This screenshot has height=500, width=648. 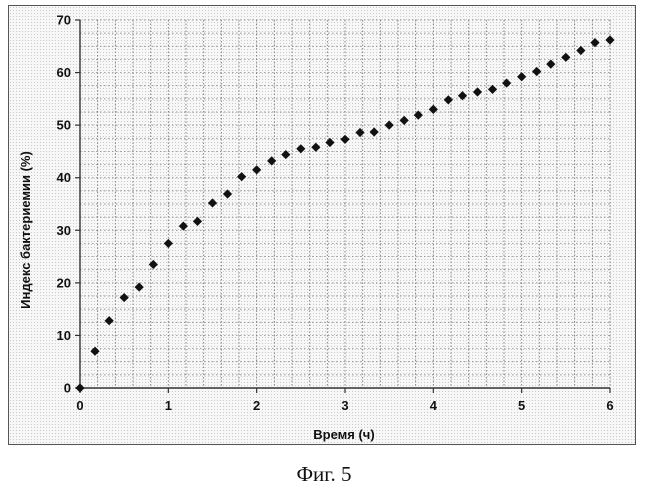 I want to click on y-axis-title: Индекс бактериемии (%), so click(x=25, y=230).